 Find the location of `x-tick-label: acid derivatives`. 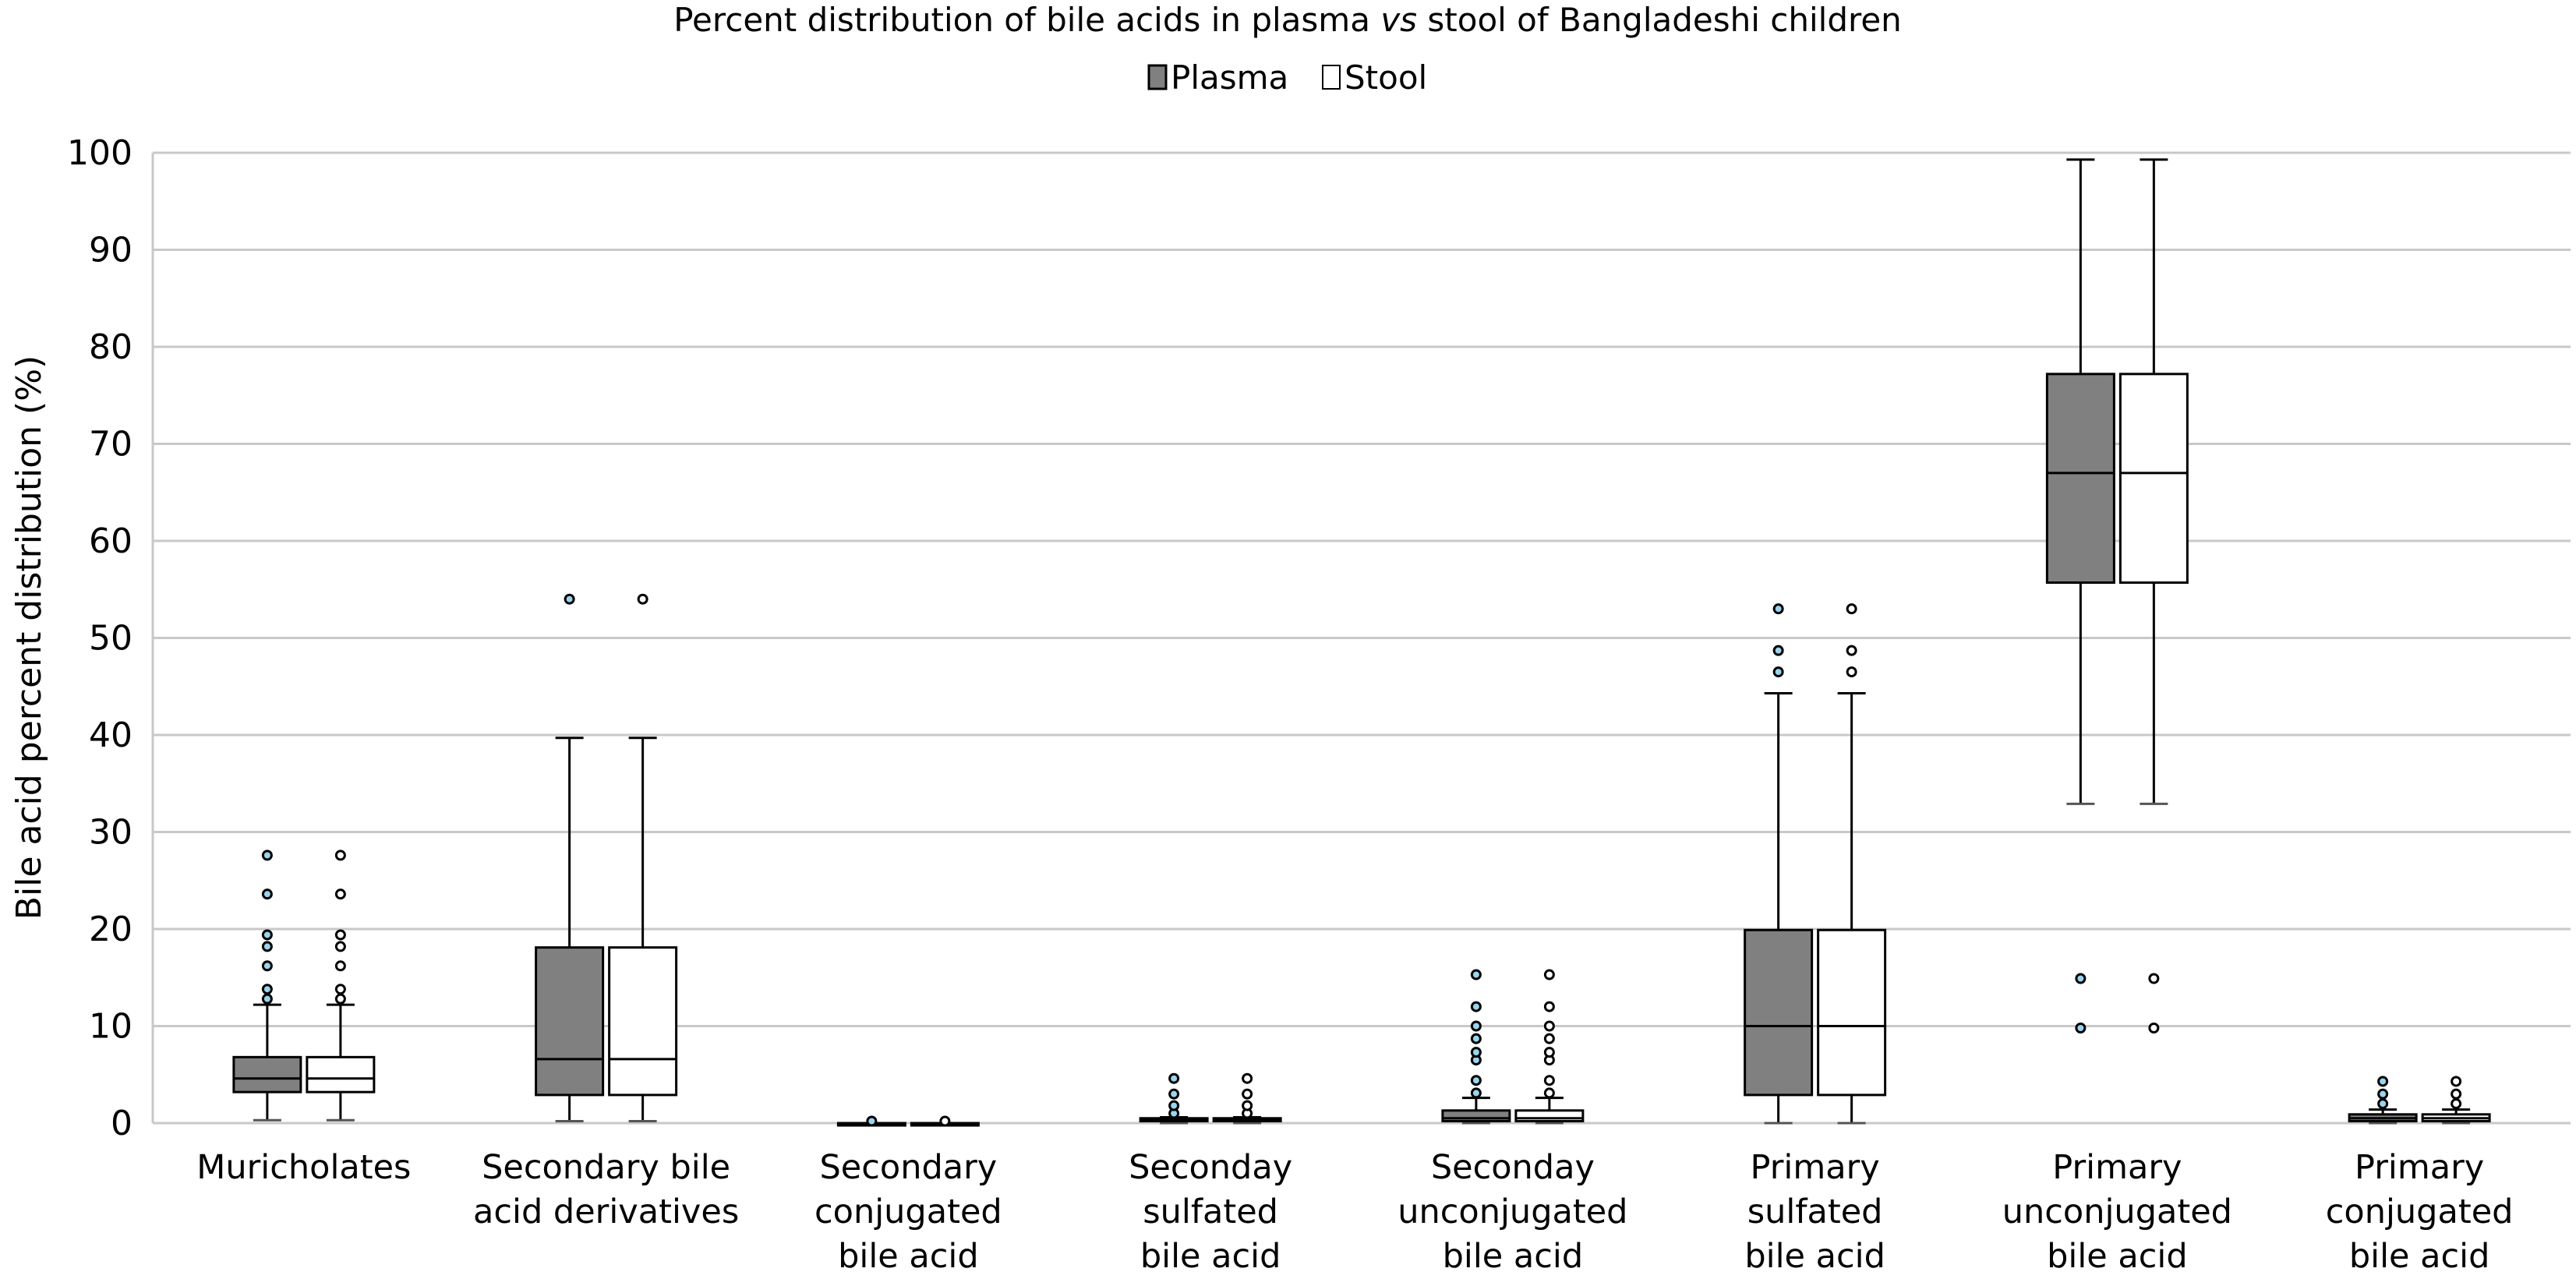

x-tick-label: acid derivatives is located at coordinates (606, 1212).